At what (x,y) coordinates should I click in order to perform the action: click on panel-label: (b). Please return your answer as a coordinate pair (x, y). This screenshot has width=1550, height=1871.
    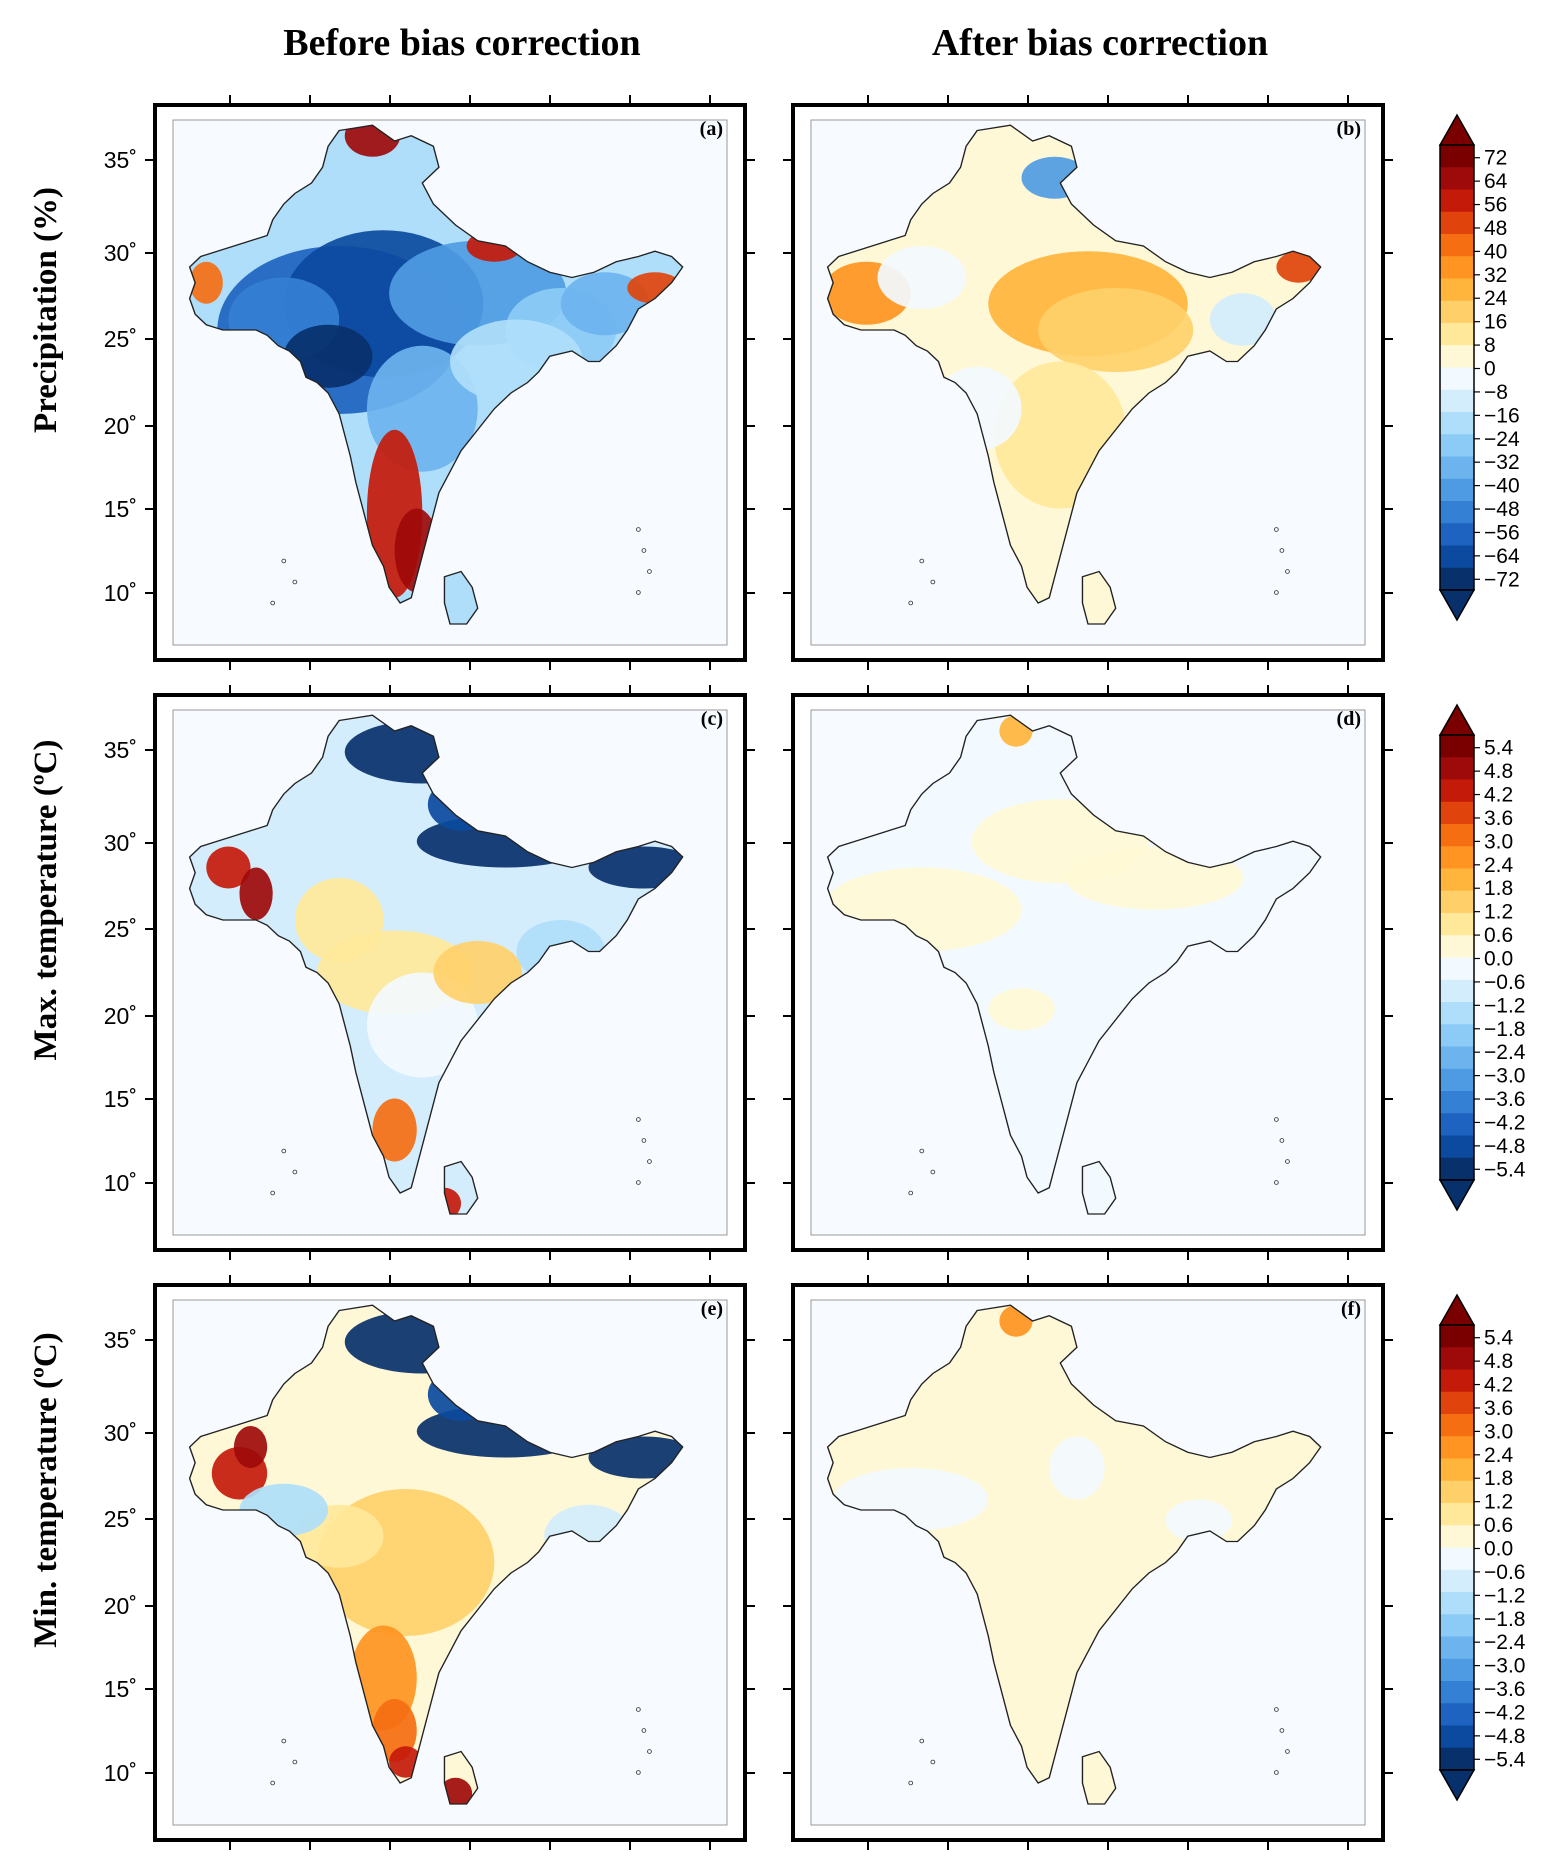
    Looking at the image, I should click on (1349, 129).